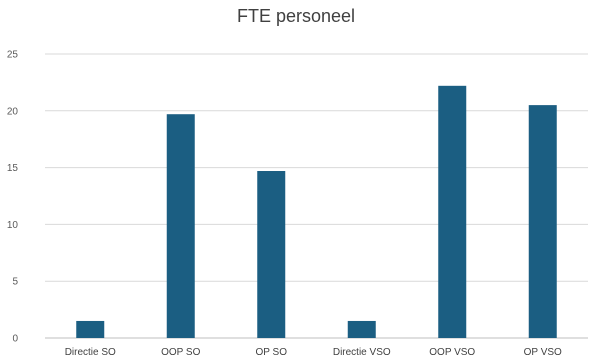 This screenshot has height=364, width=592. What do you see at coordinates (90, 352) in the screenshot?
I see `x-tick-label: Directie SO` at bounding box center [90, 352].